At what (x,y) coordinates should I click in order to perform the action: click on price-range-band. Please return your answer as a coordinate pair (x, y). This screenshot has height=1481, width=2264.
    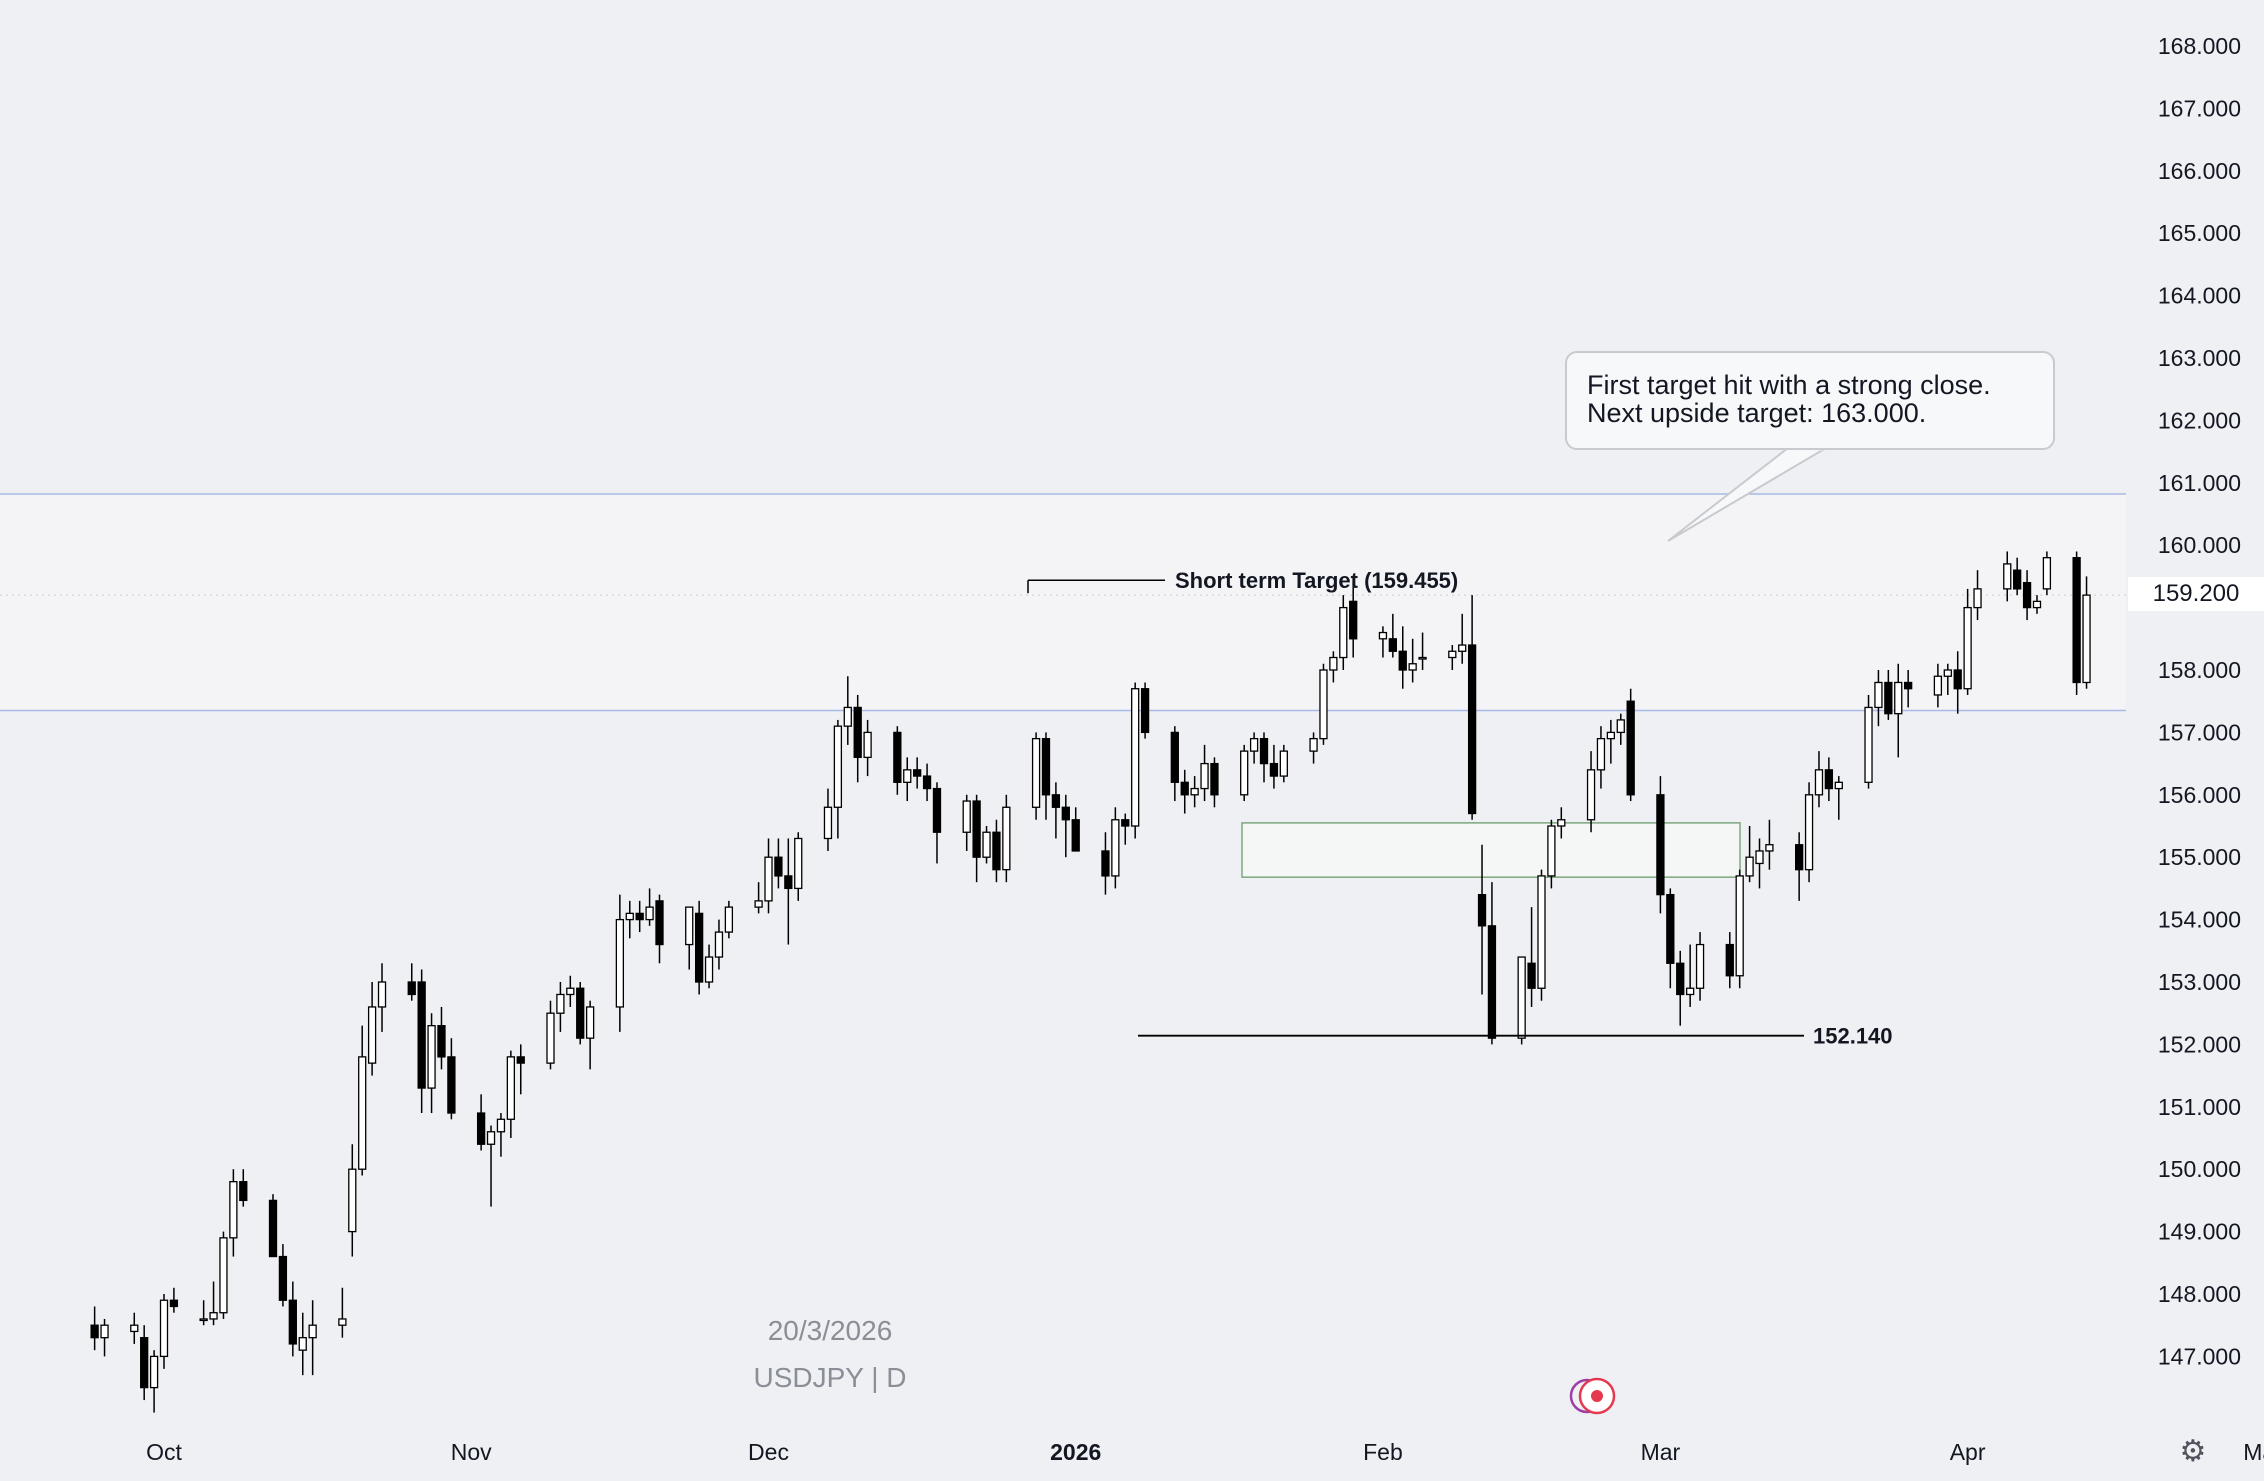
    Looking at the image, I should click on (1063, 602).